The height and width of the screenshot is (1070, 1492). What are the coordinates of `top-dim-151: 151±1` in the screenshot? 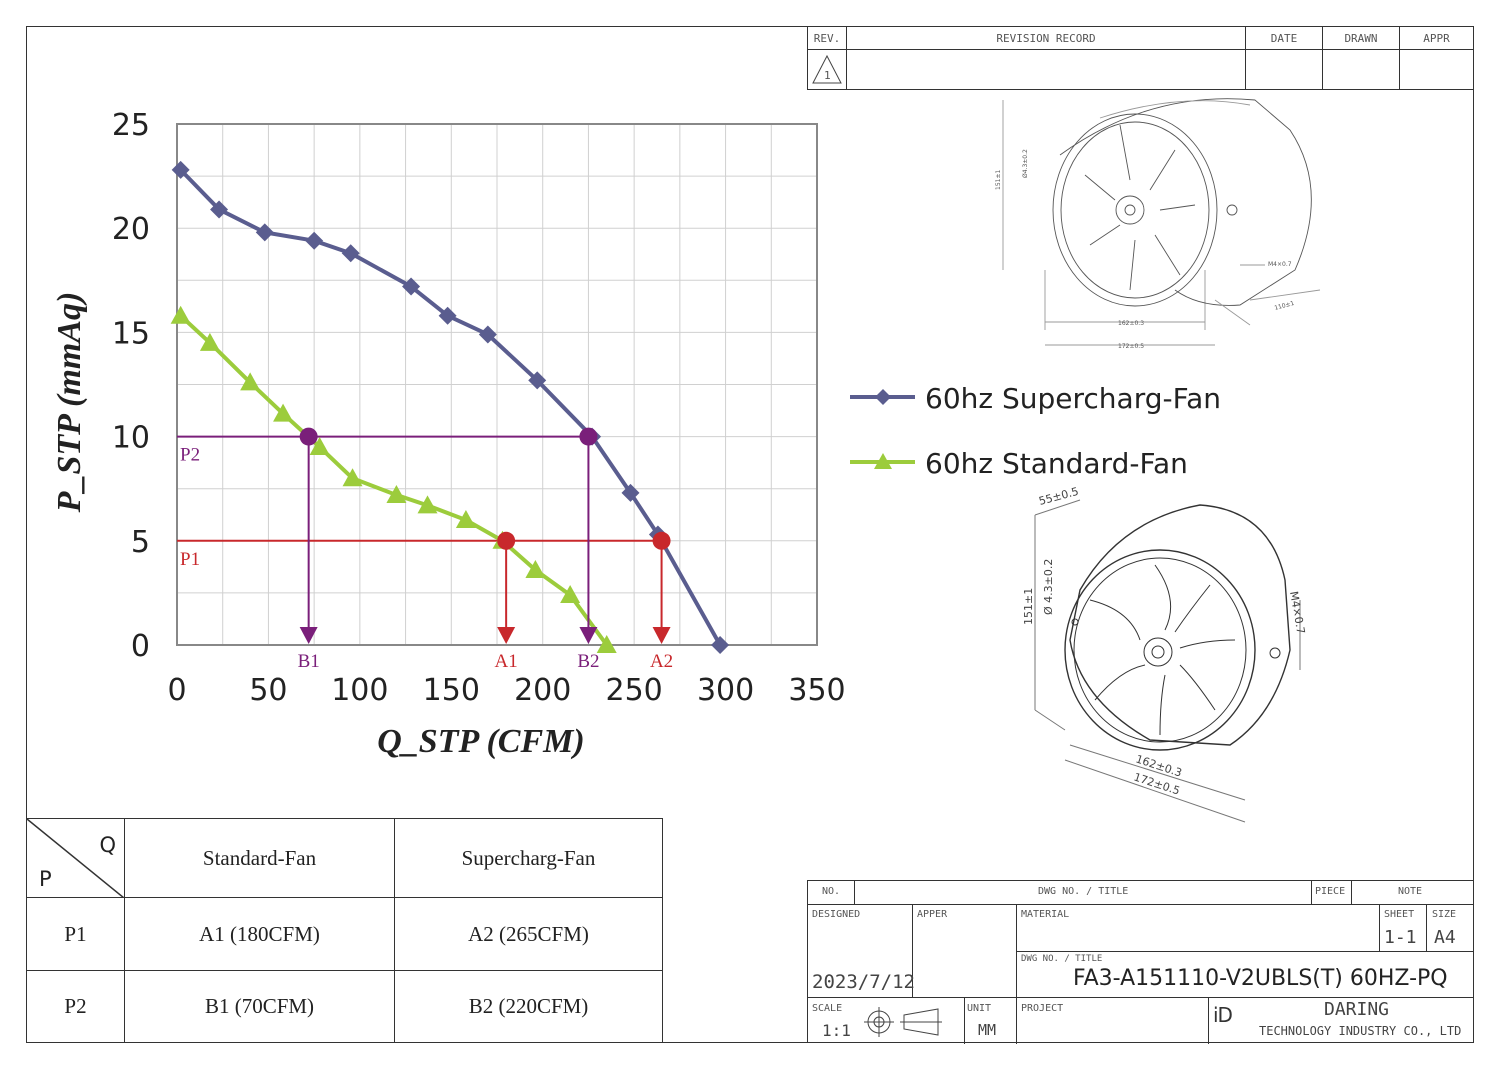 It's located at (998, 180).